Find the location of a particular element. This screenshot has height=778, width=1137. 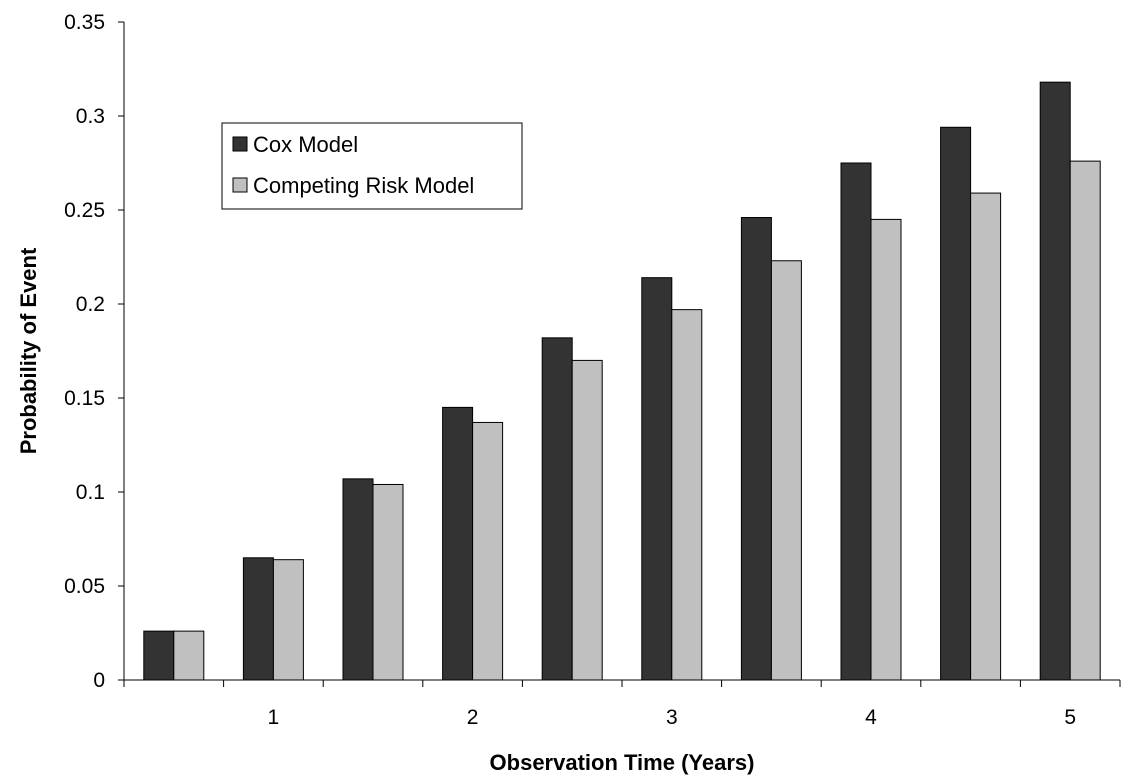

legend-swatch-competing-risk-model is located at coordinates (240, 185).